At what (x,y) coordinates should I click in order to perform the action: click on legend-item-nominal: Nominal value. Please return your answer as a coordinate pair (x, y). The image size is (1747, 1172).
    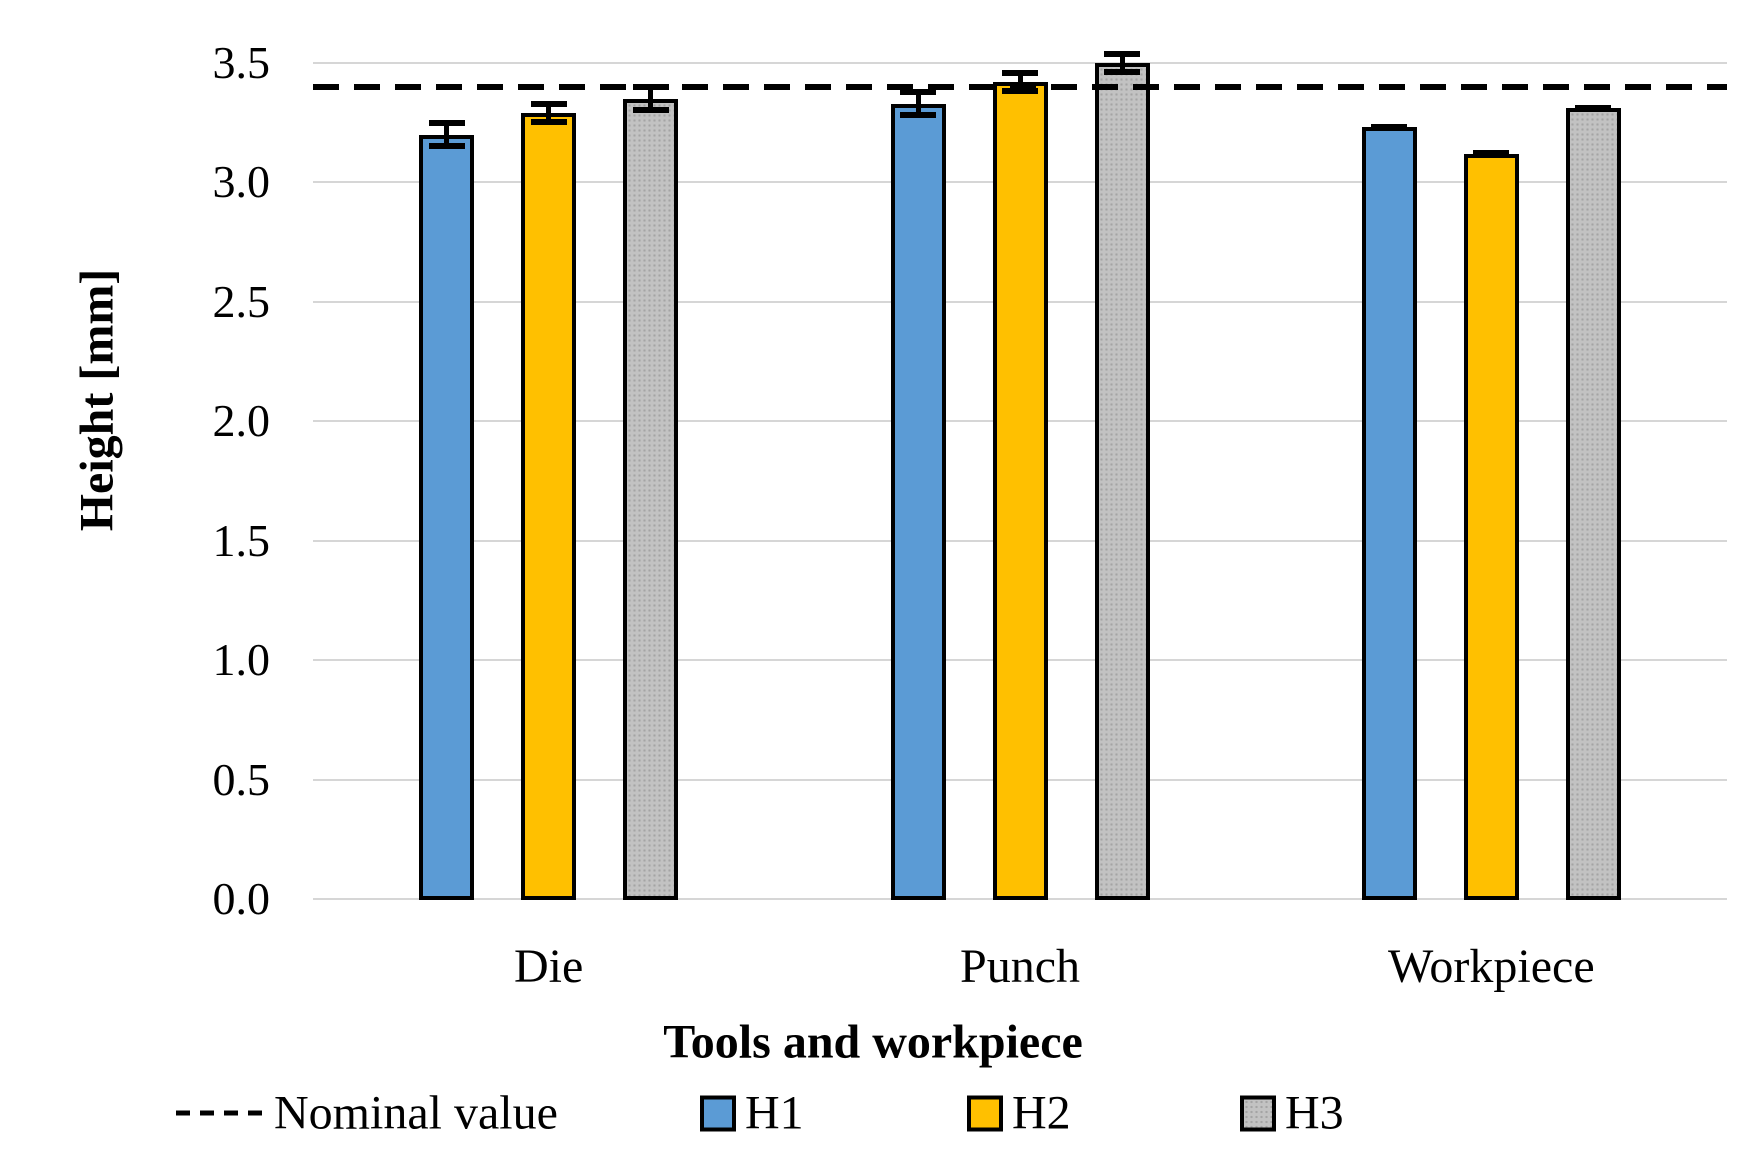
    Looking at the image, I should click on (367, 1113).